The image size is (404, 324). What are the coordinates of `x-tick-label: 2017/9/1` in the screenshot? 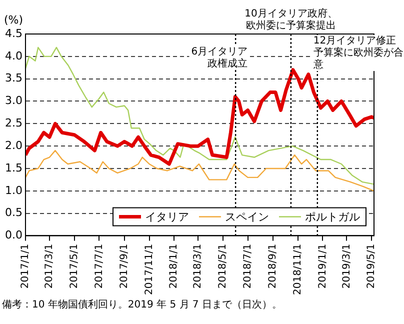 It's located at (124, 266).